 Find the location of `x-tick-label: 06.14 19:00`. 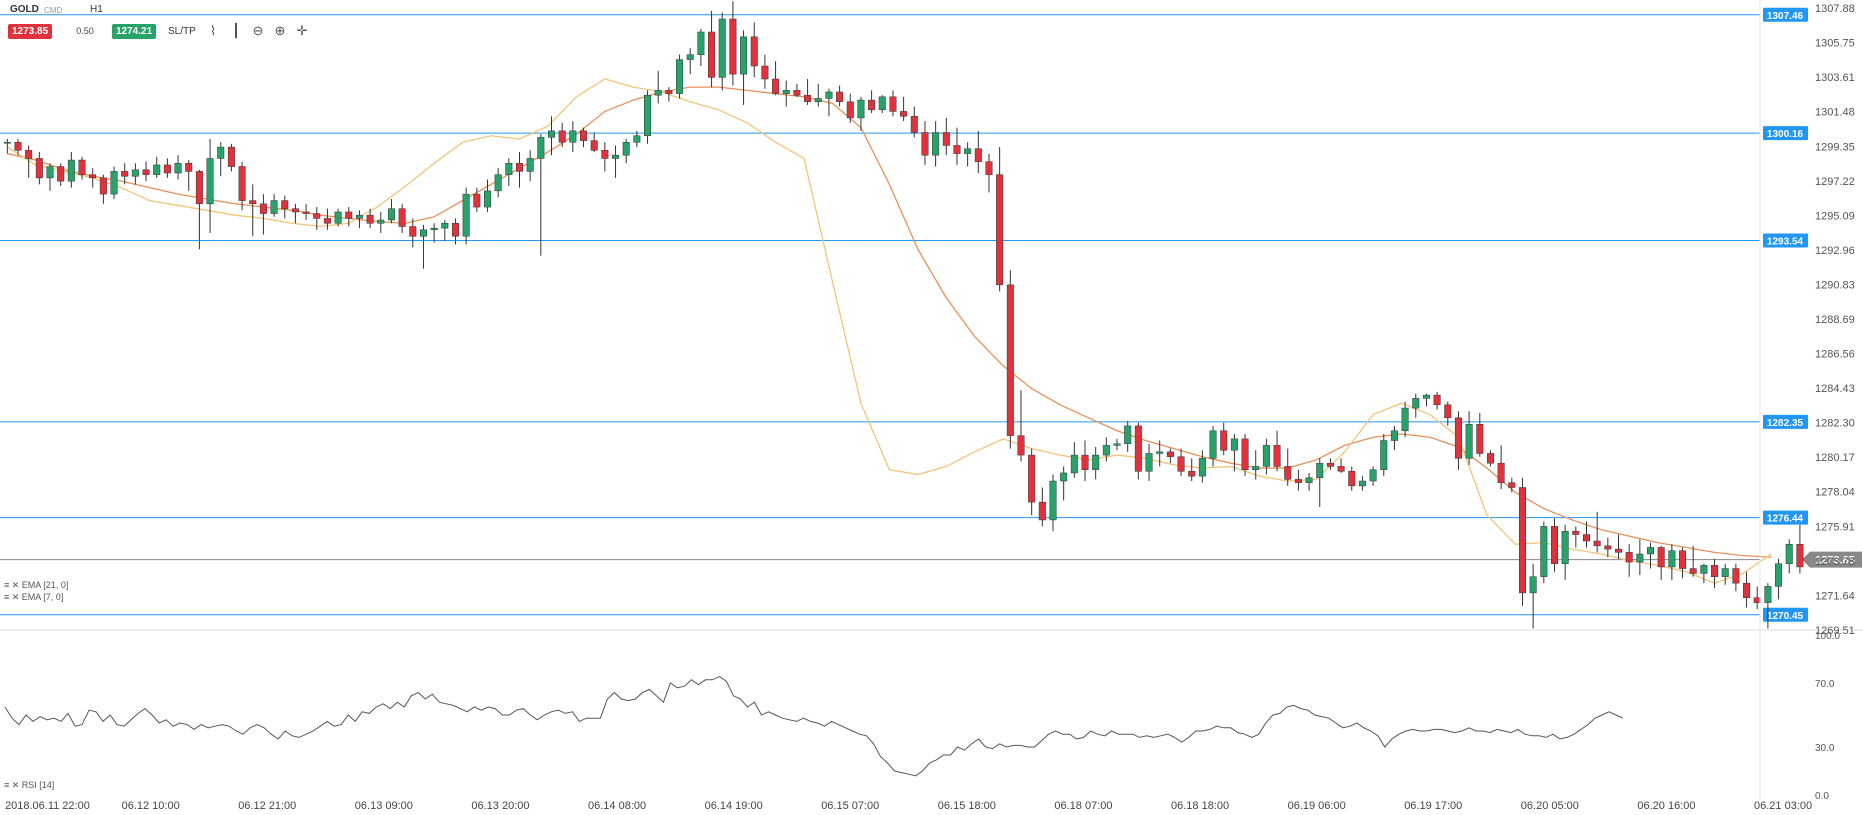

x-tick-label: 06.14 19:00 is located at coordinates (734, 806).